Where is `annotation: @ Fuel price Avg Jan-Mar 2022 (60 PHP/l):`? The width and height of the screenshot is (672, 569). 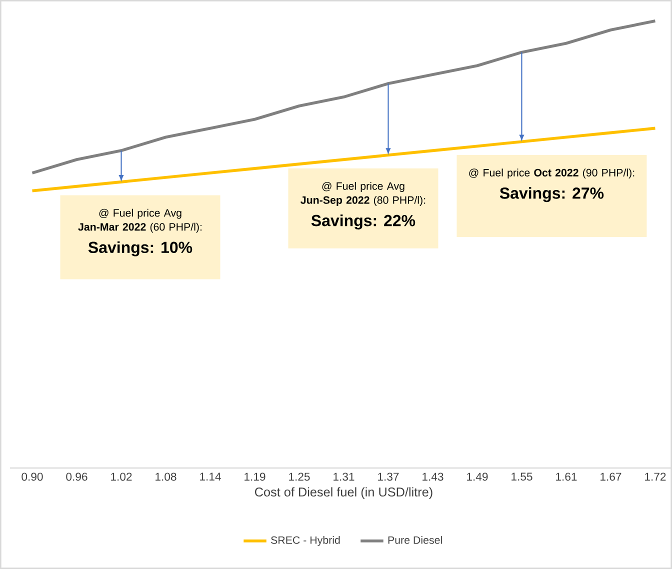 annotation: @ Fuel price Avg Jan-Mar 2022 (60 PHP/l): is located at coordinates (140, 220).